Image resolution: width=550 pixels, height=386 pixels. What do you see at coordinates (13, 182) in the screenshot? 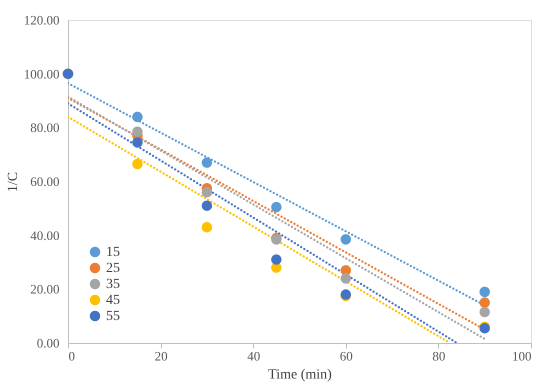
I see `y-axis-title: 1/C` at bounding box center [13, 182].